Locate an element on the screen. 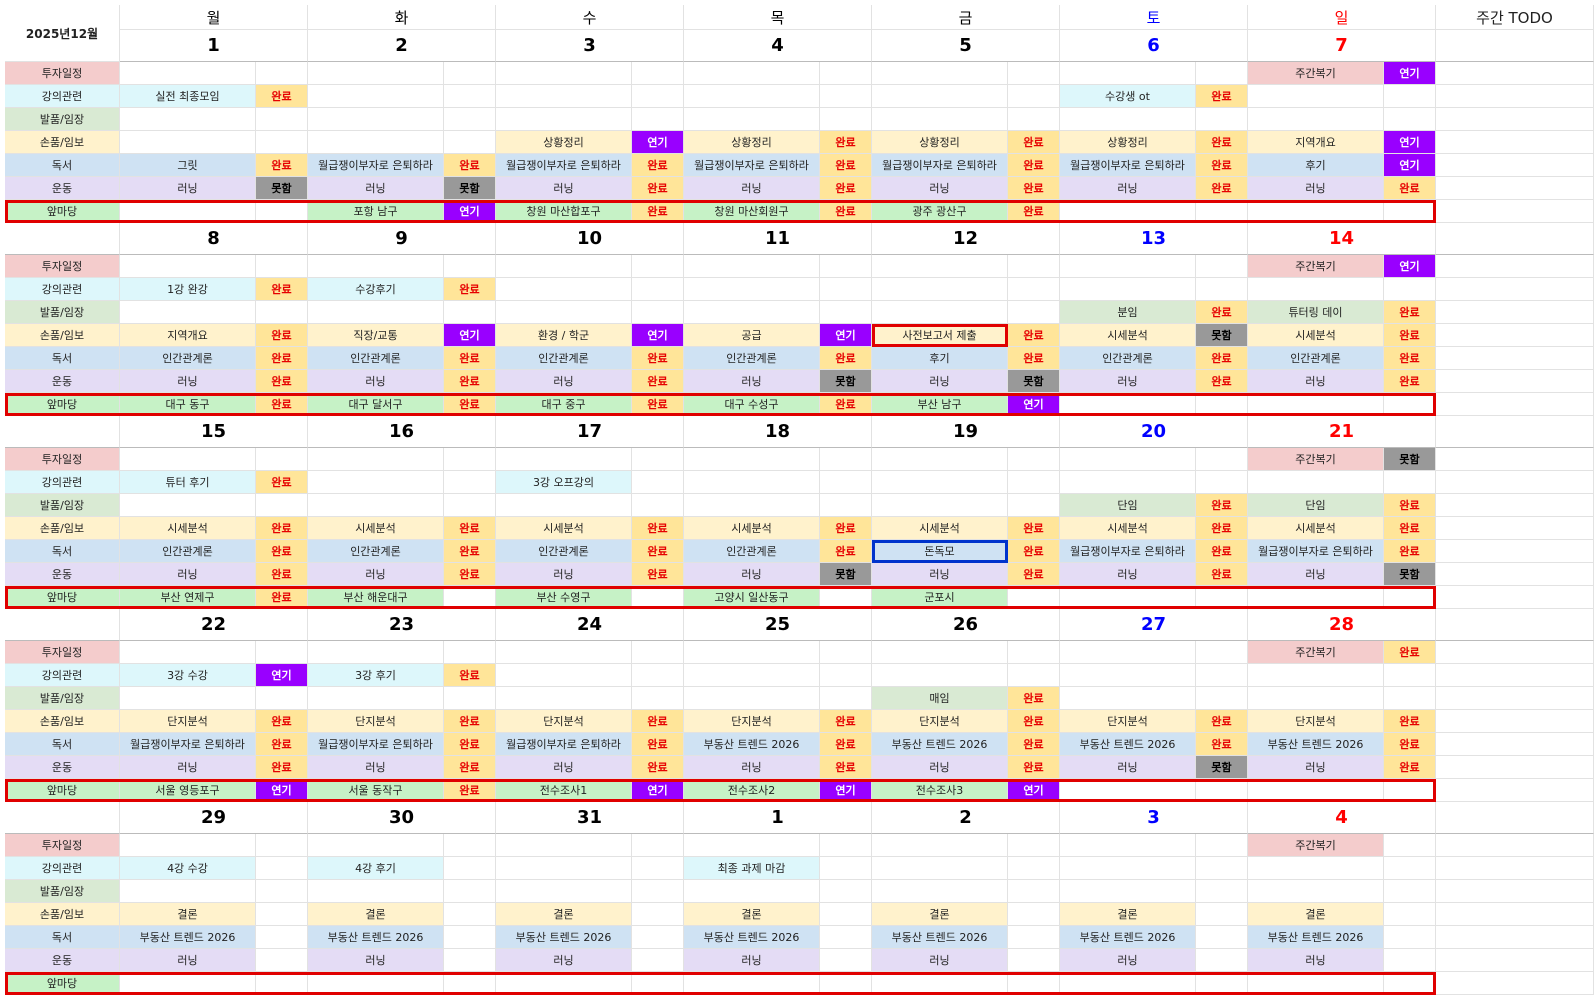  task-cell: 공급 is located at coordinates (752, 335).